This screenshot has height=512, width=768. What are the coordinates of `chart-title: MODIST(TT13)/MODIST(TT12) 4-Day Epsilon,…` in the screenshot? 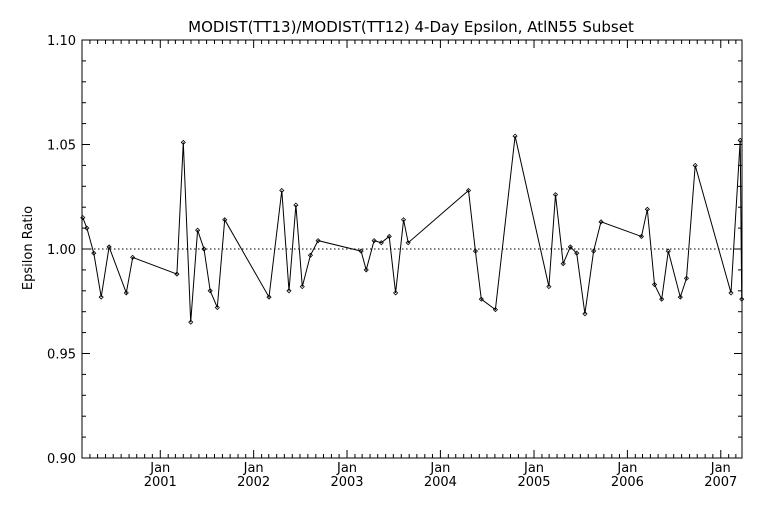 It's located at (411, 27).